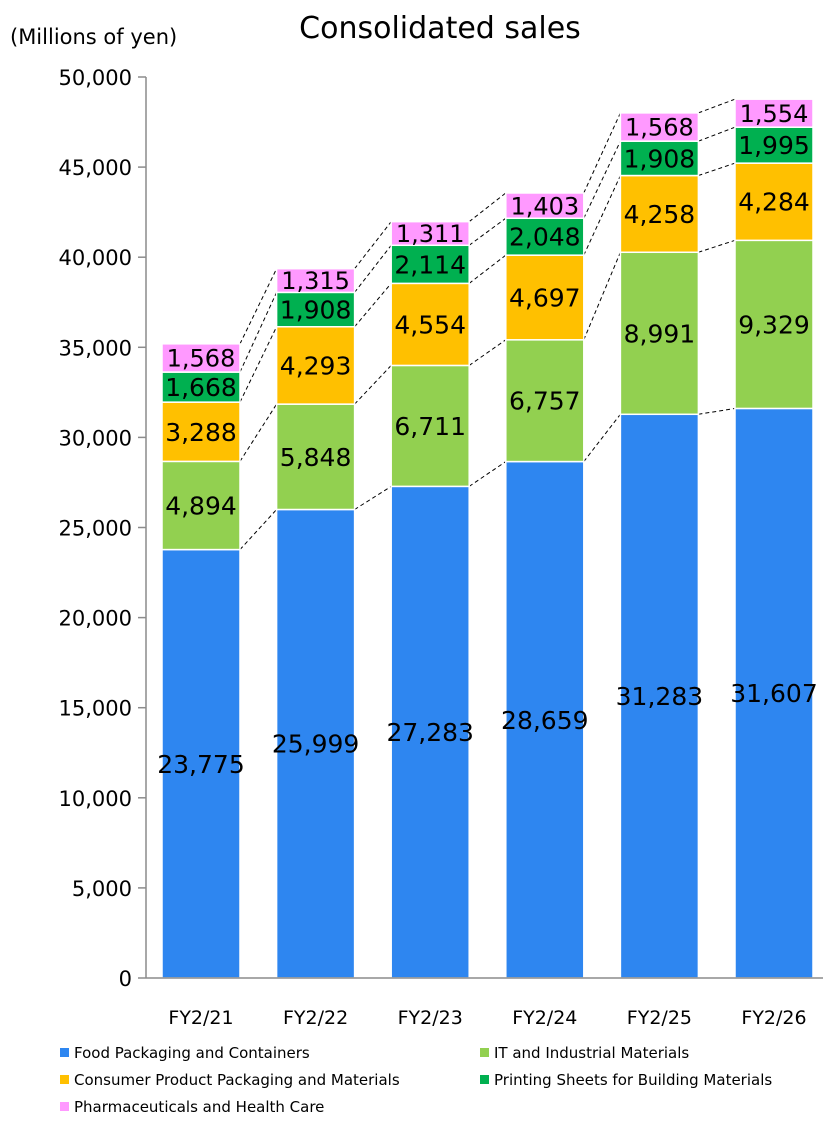 This screenshot has height=1125, width=823. I want to click on legend-label: IT and Industrial Materials, so click(591, 1053).